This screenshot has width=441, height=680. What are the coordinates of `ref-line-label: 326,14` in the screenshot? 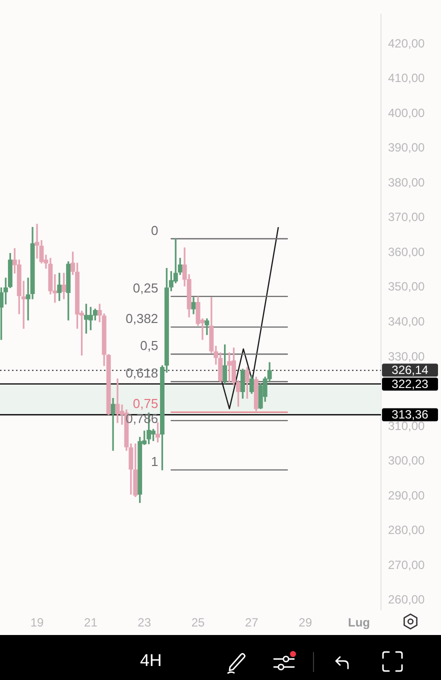 It's located at (410, 369).